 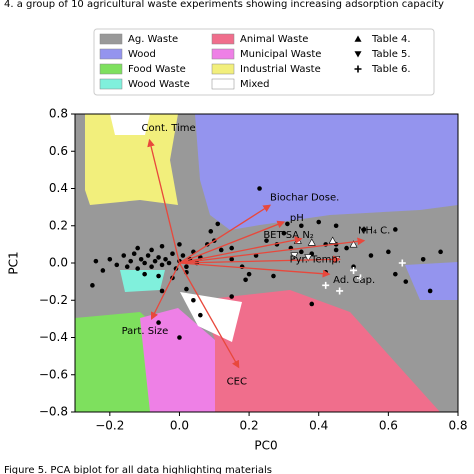 I want to click on y-tick-label: −0.6, so click(x=53, y=374).